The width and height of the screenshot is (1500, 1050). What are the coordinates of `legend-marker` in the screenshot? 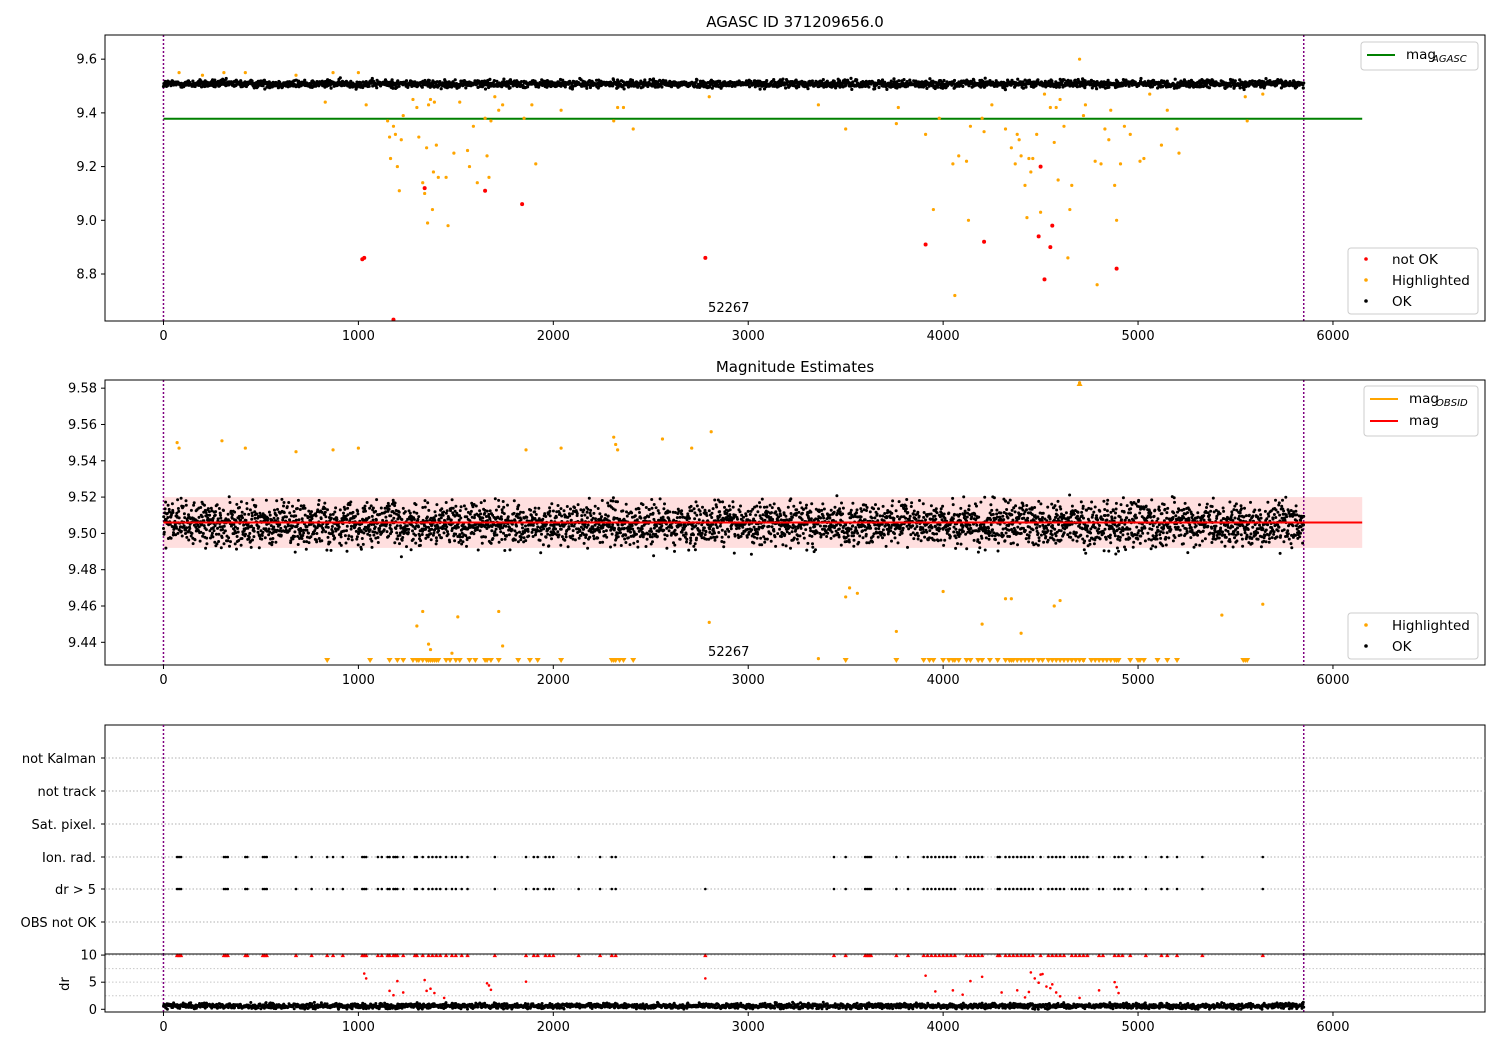 It's located at (1366, 646).